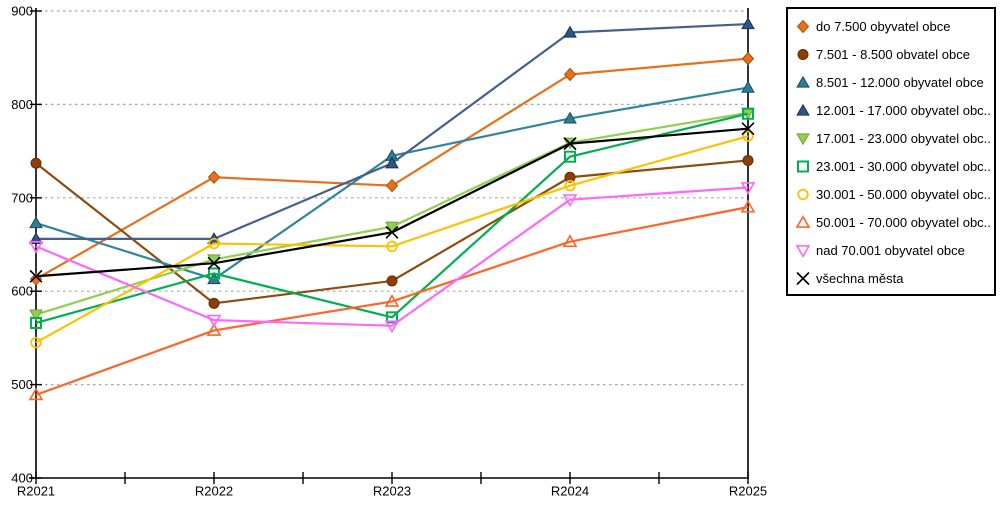 The image size is (1000, 505). I want to click on x-icon, so click(803, 278).